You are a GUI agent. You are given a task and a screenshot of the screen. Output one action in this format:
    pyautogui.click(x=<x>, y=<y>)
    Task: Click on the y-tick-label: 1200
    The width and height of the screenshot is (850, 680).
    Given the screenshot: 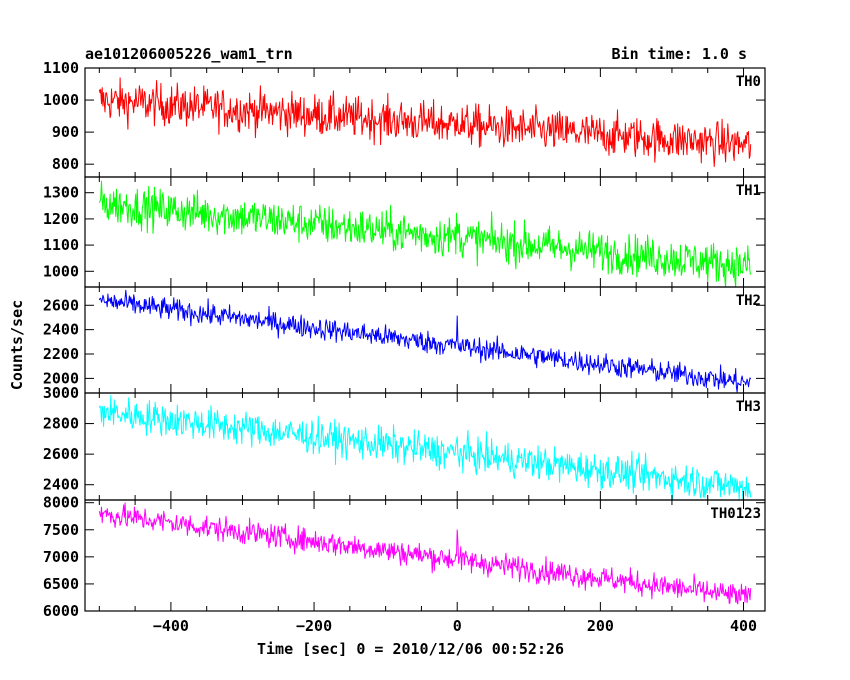 What is the action you would take?
    pyautogui.click(x=61, y=219)
    